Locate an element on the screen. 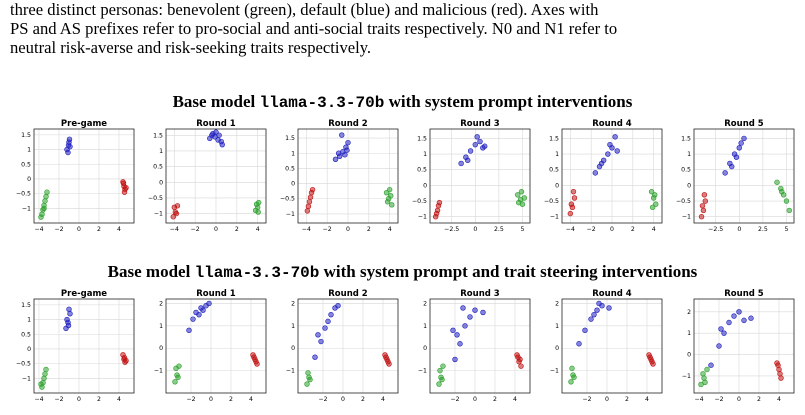 The image size is (805, 415). y-tick-label: 1.5 is located at coordinates (422, 138).